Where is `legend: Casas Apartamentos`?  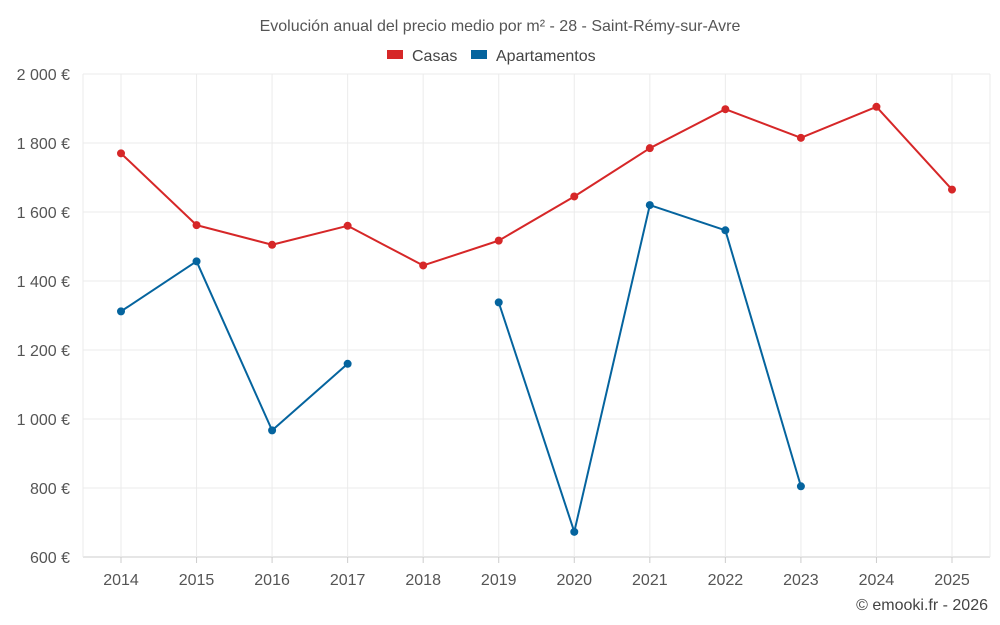
legend: Casas Apartamentos is located at coordinates (491, 56).